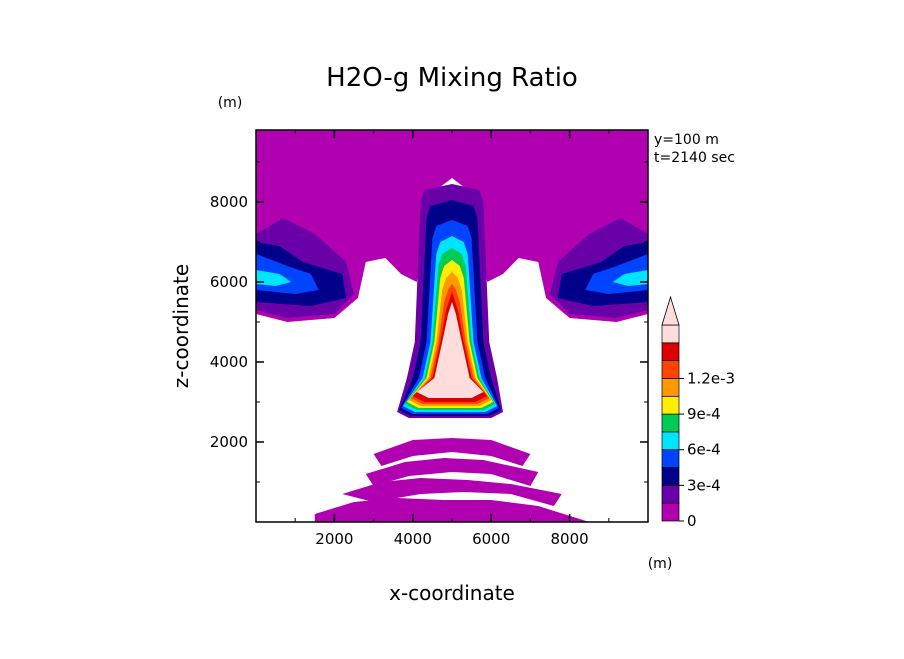 This screenshot has width=904, height=659. I want to click on region-right-cyan, so click(630, 278).